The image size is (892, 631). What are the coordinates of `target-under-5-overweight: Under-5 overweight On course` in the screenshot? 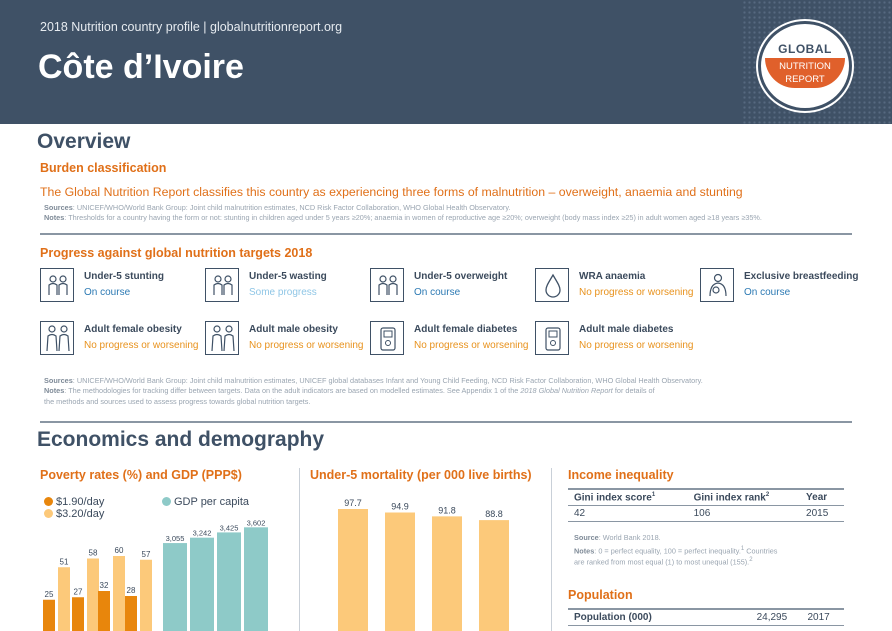 It's located at (452, 288).